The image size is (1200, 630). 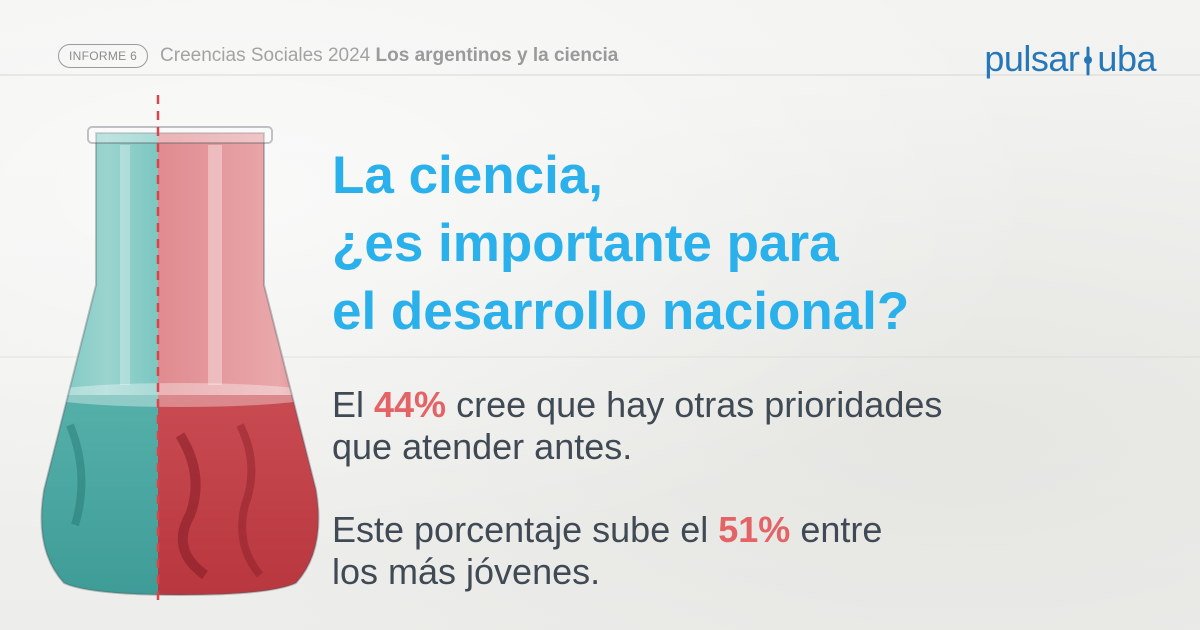 I want to click on logo-text-uba: uba, so click(x=1126, y=58).